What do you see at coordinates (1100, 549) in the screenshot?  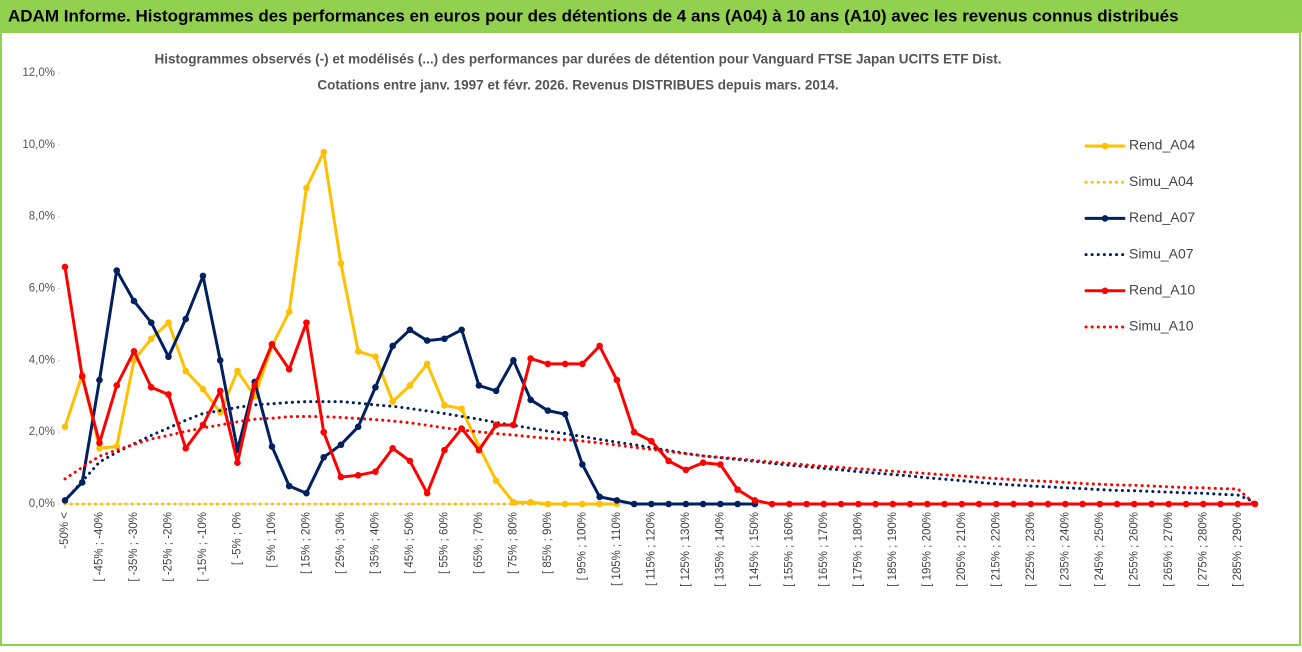 I see `x-tick-label: [ 245% ; 250%` at bounding box center [1100, 549].